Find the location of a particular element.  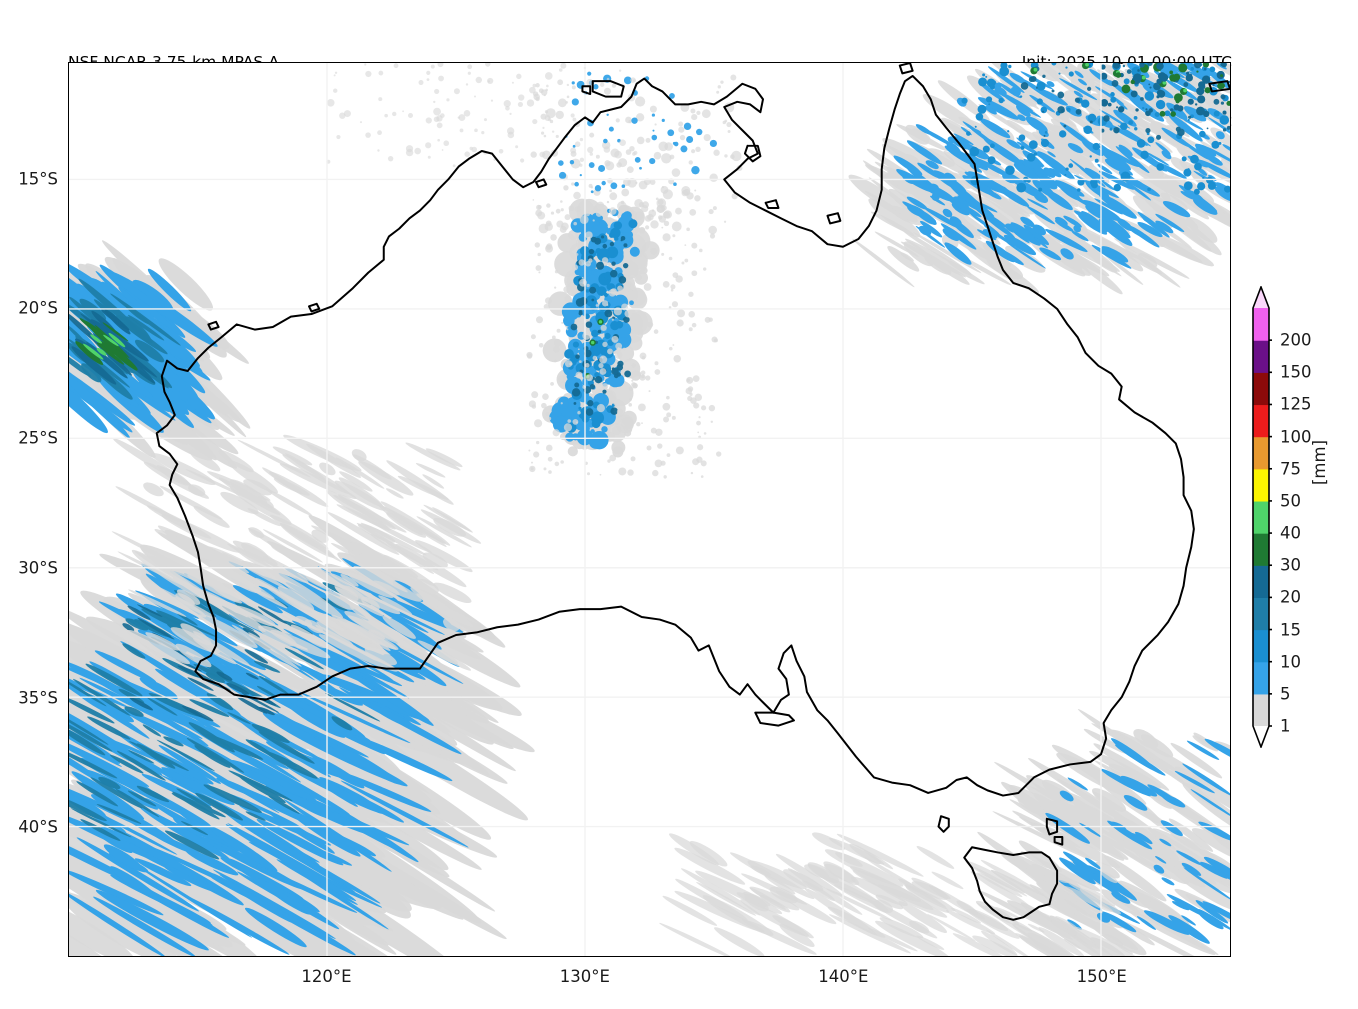

colorbar-tick-label: 30 is located at coordinates (1290, 565).